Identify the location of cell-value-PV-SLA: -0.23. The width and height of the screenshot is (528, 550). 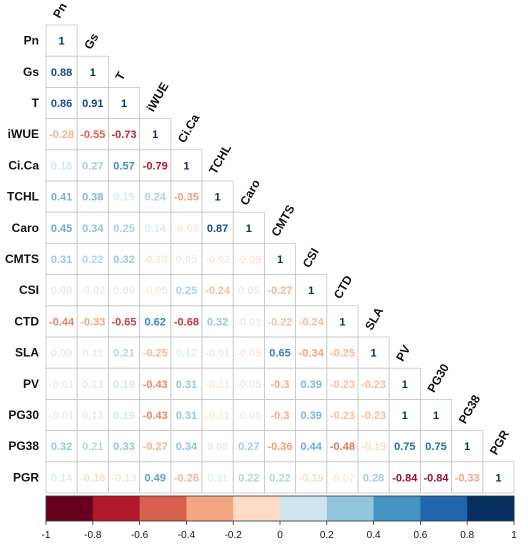
(373, 385).